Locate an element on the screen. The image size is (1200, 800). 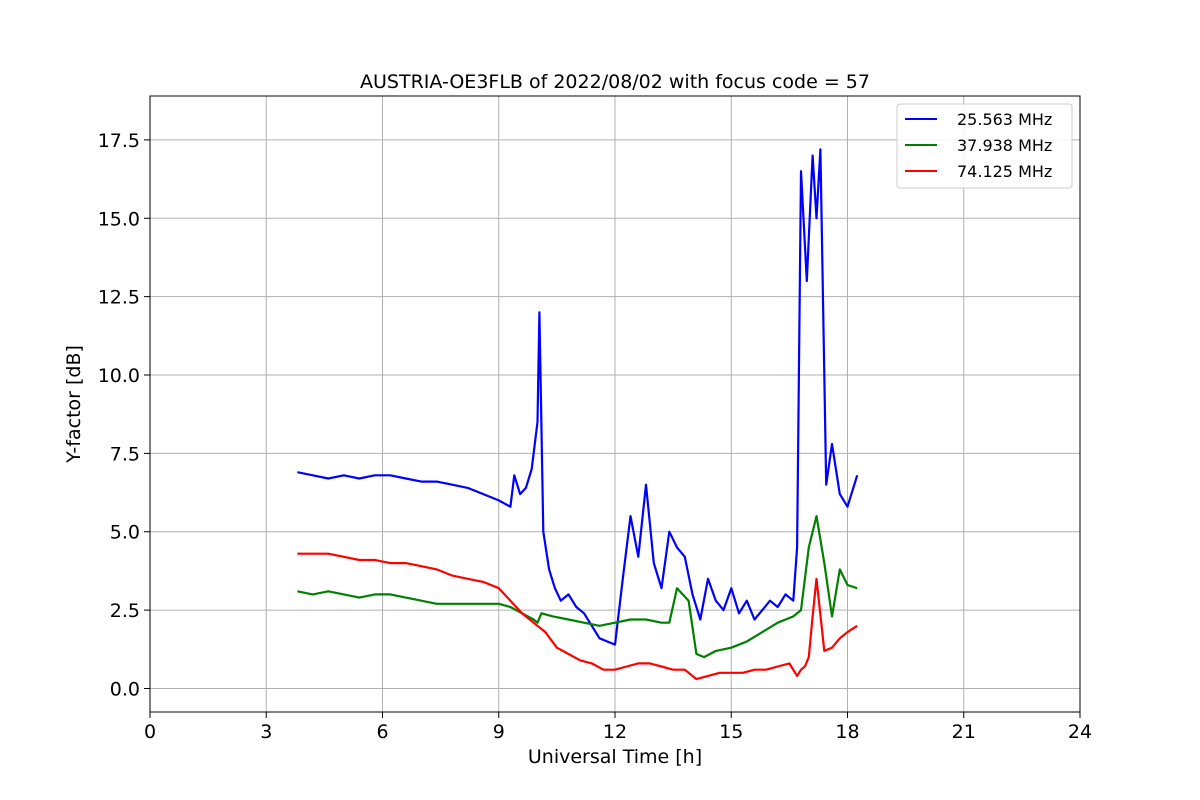
legend-label-2: 37.938 MHz is located at coordinates (1004, 145).